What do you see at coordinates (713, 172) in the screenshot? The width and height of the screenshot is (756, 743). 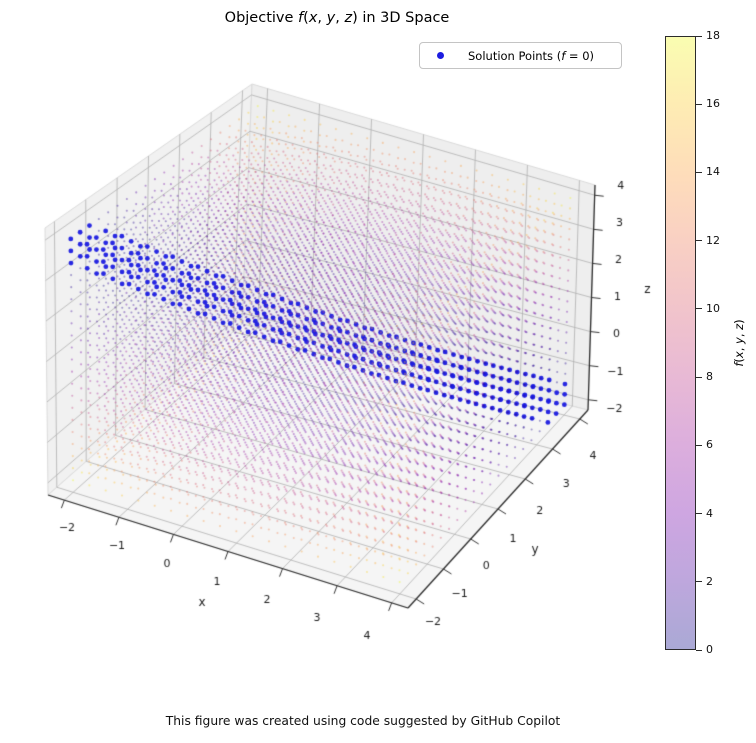 I see `colorbar-tick-label: 14` at bounding box center [713, 172].